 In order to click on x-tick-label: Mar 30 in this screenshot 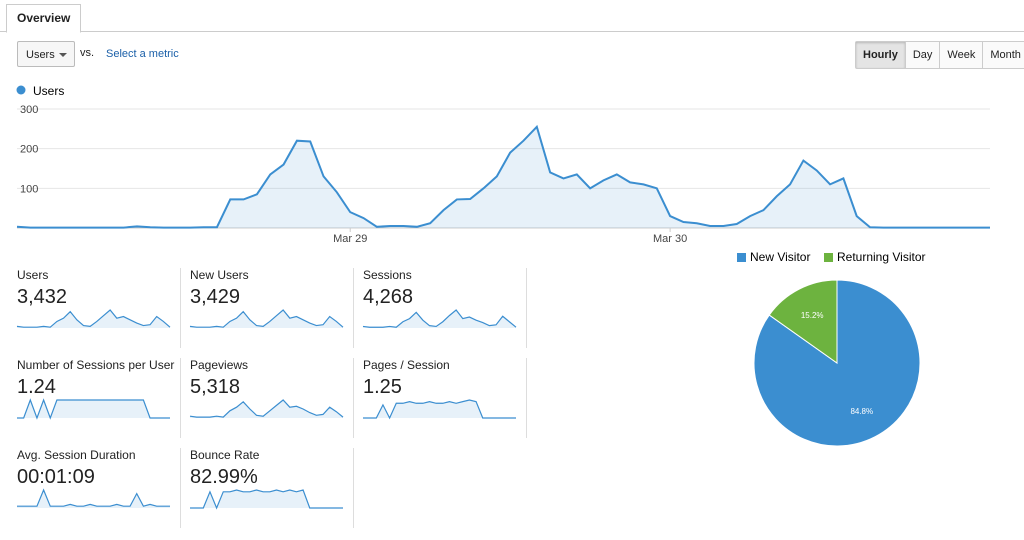, I will do `click(670, 239)`.